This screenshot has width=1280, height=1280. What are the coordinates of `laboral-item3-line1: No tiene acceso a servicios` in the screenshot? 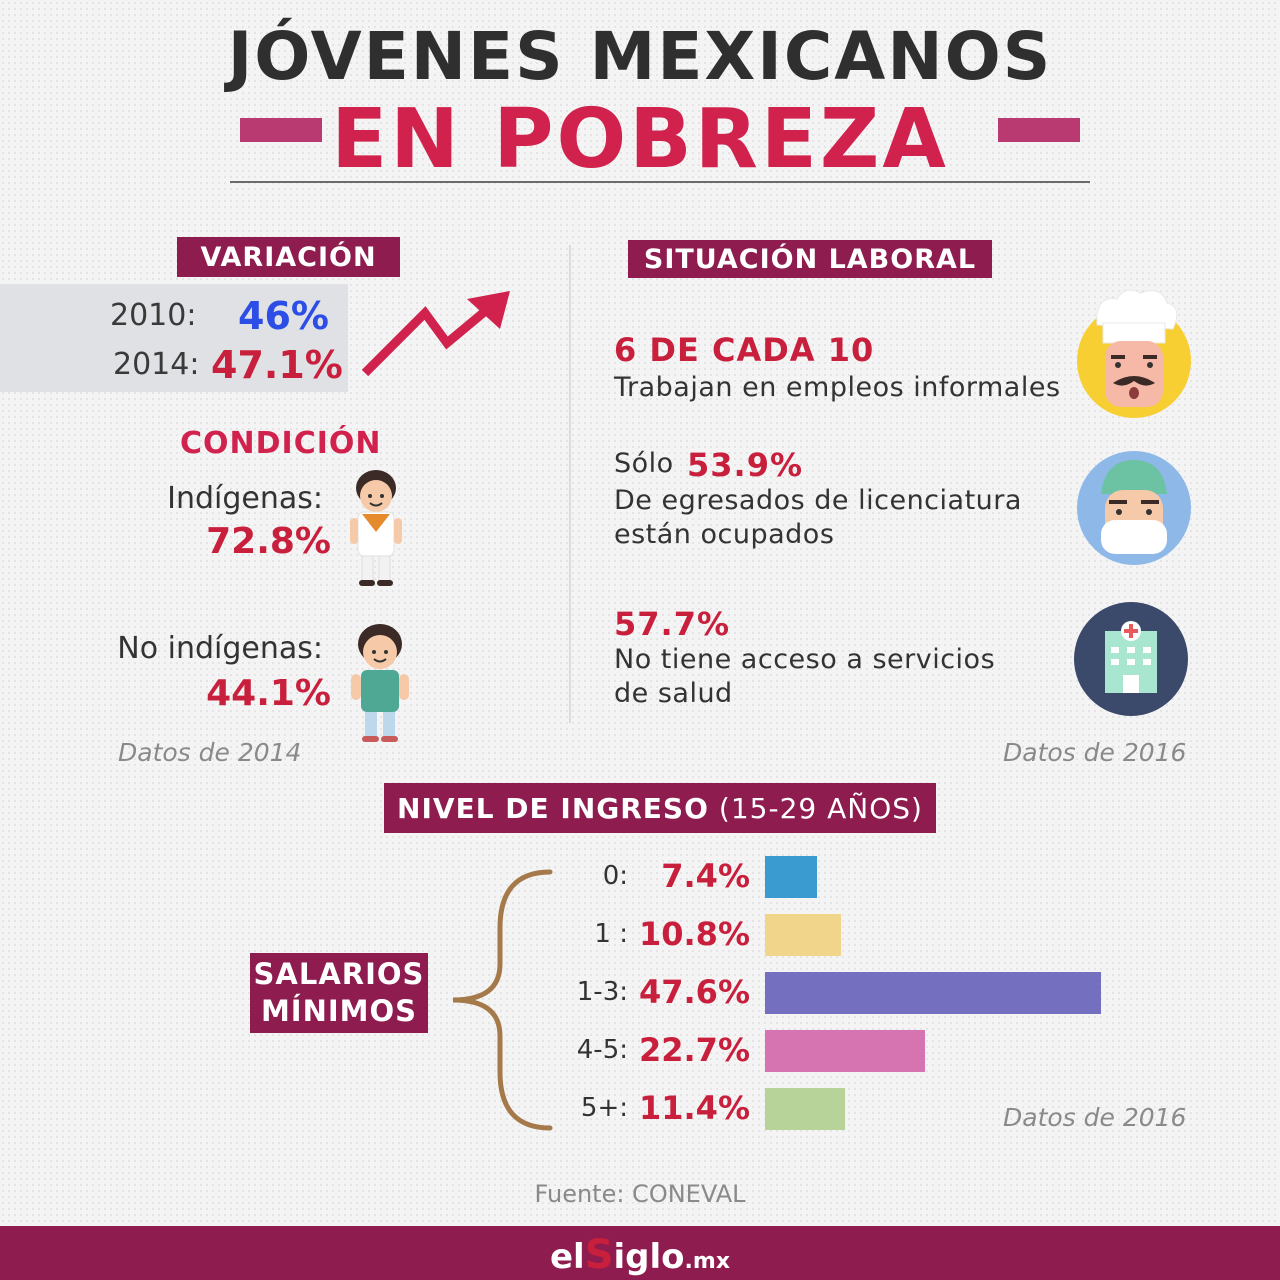 It's located at (805, 659).